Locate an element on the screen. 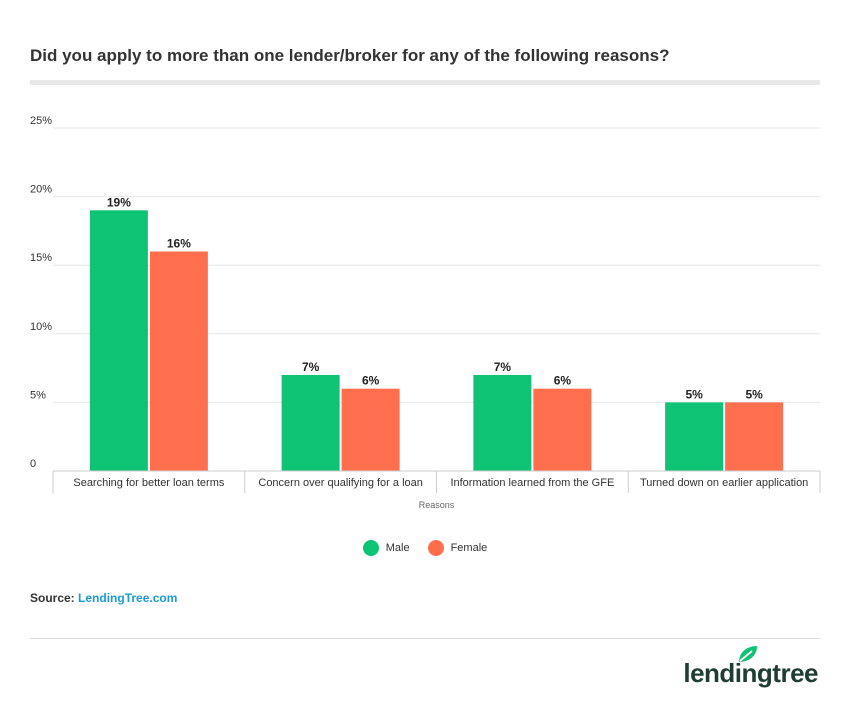  leaf-icon is located at coordinates (748, 654).